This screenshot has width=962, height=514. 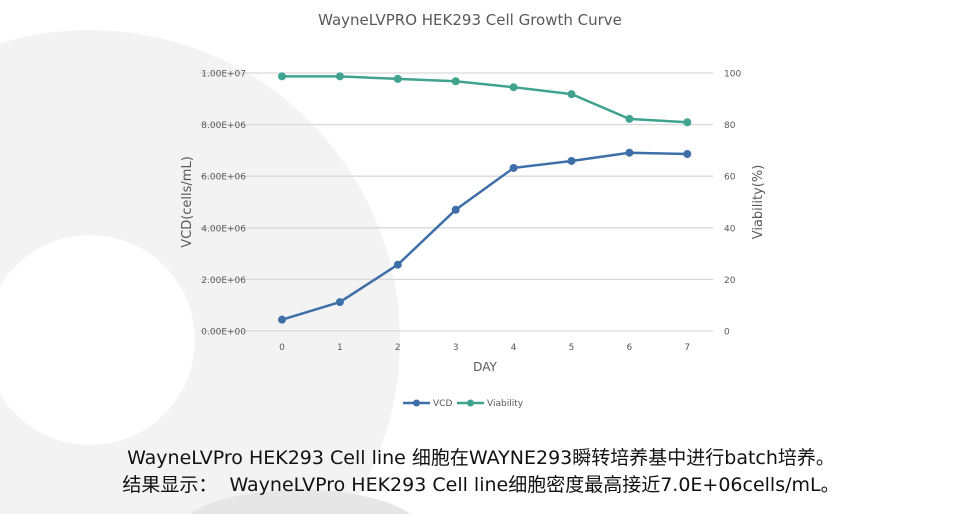 I want to click on x-tick-label: 4, so click(x=514, y=348).